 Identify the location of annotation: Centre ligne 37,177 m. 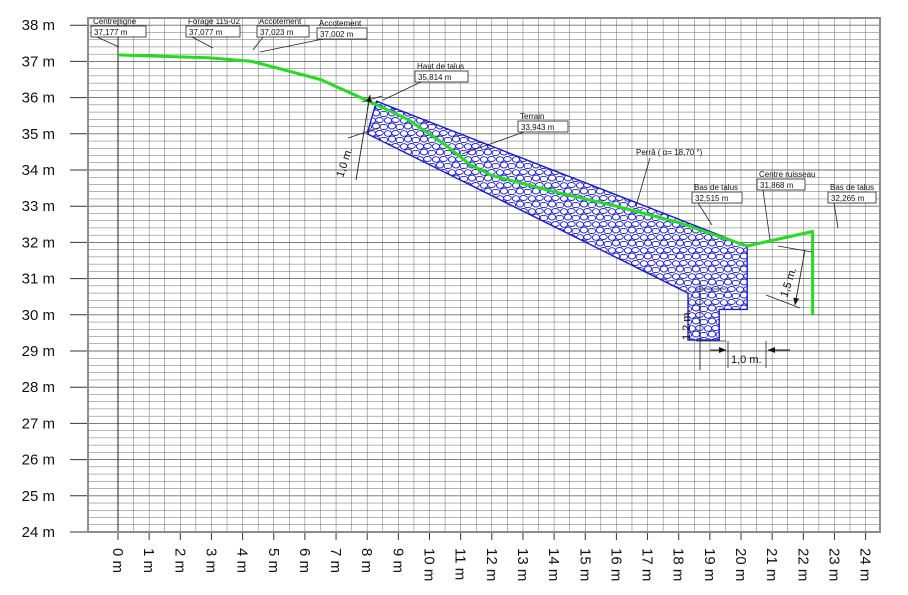
(118, 32).